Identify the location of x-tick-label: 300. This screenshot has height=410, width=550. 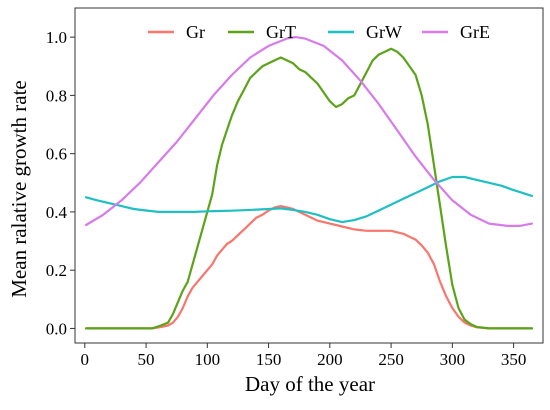
(453, 359).